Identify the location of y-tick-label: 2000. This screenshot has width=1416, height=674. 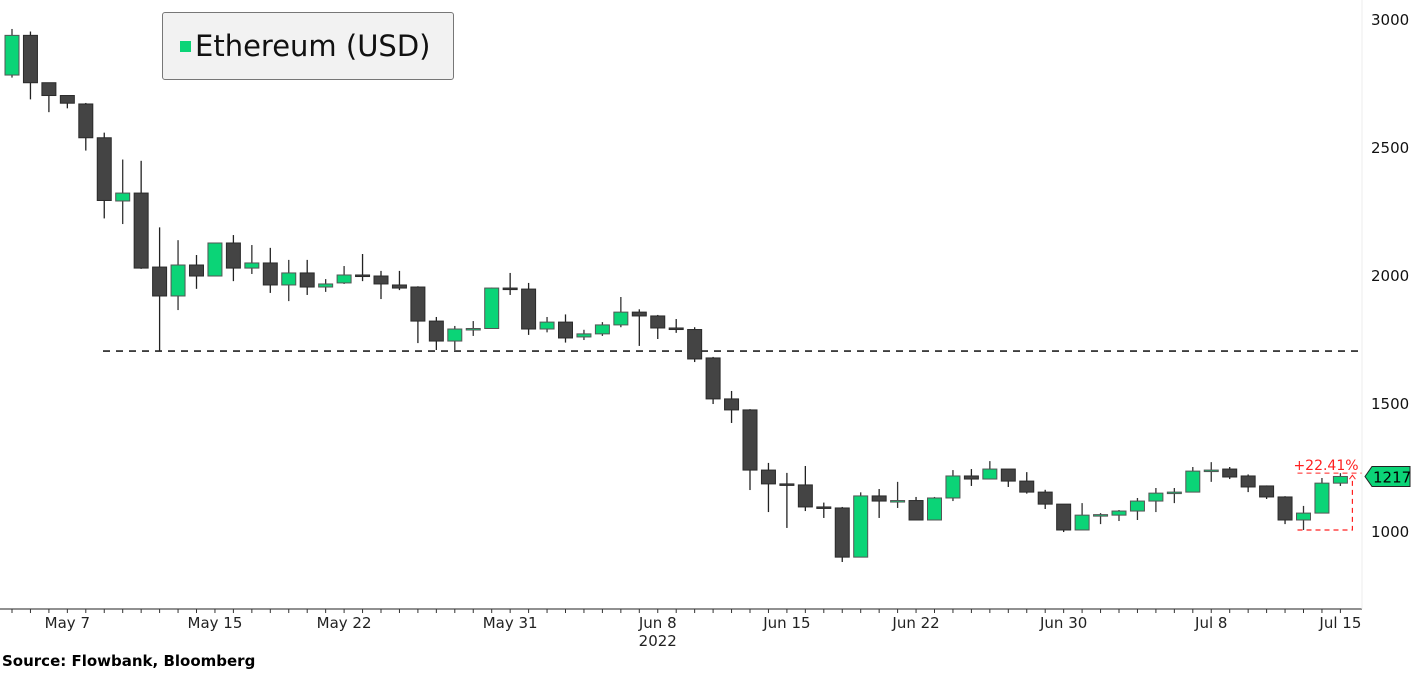
(1390, 276).